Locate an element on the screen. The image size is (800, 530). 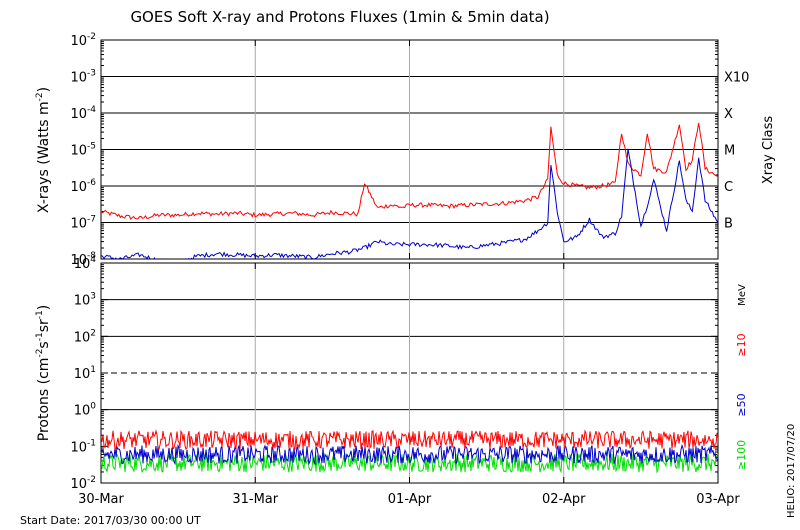
xray-class-label: X is located at coordinates (728, 114).